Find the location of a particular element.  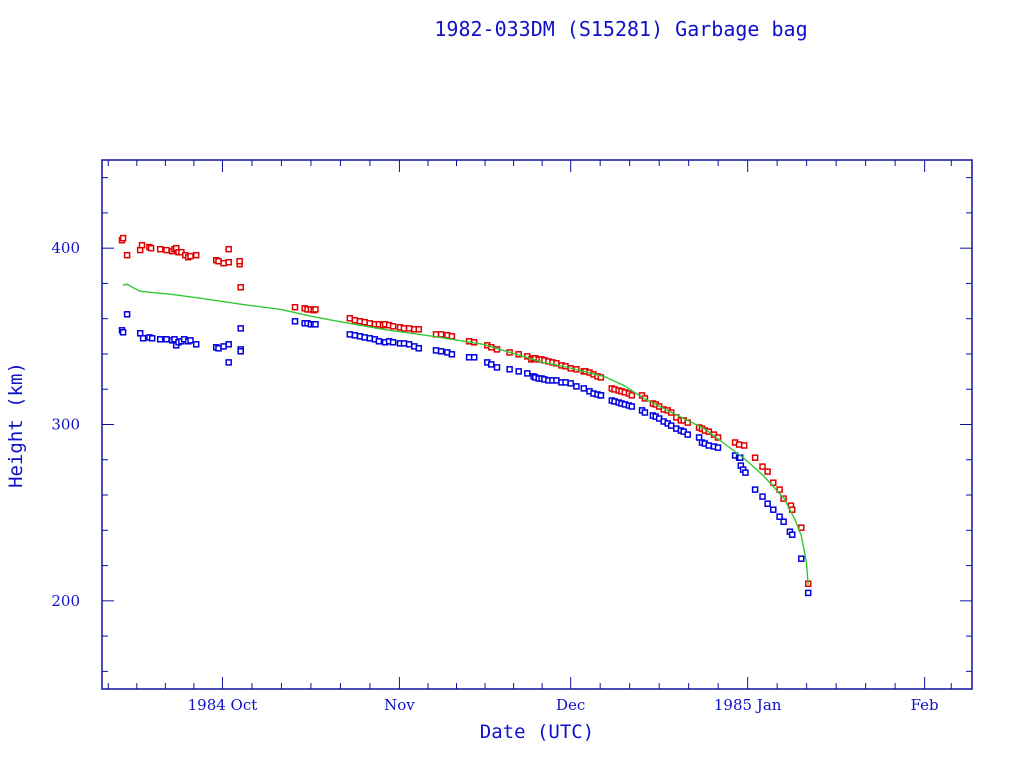

y-tick-label: 400 is located at coordinates (65, 248).